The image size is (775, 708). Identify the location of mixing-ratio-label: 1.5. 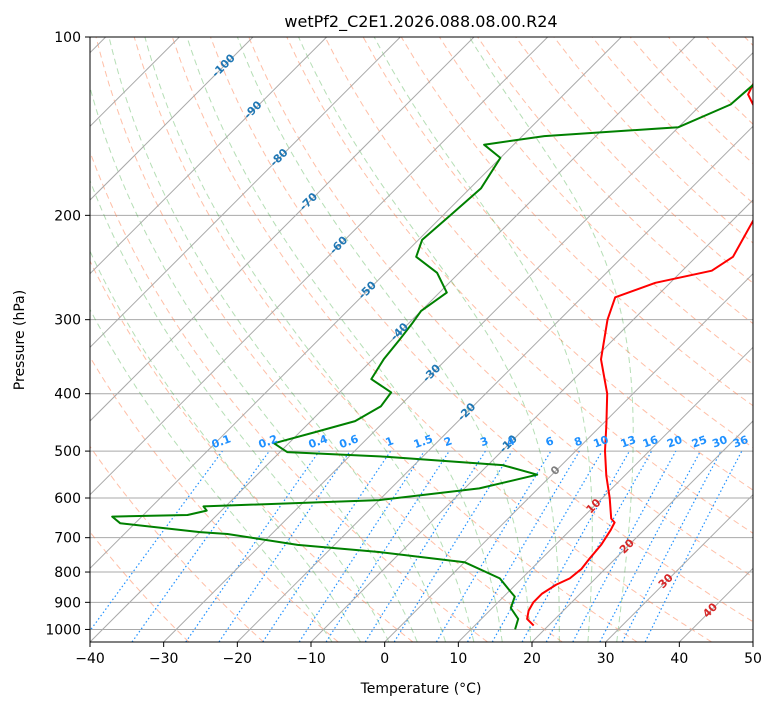
(423, 441).